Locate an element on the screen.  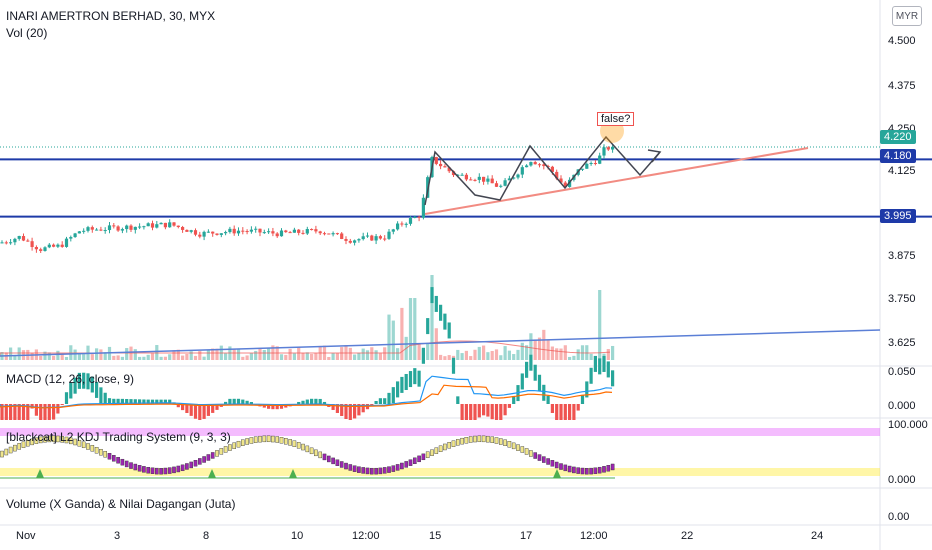
false-annotation: false? is located at coordinates (616, 119).